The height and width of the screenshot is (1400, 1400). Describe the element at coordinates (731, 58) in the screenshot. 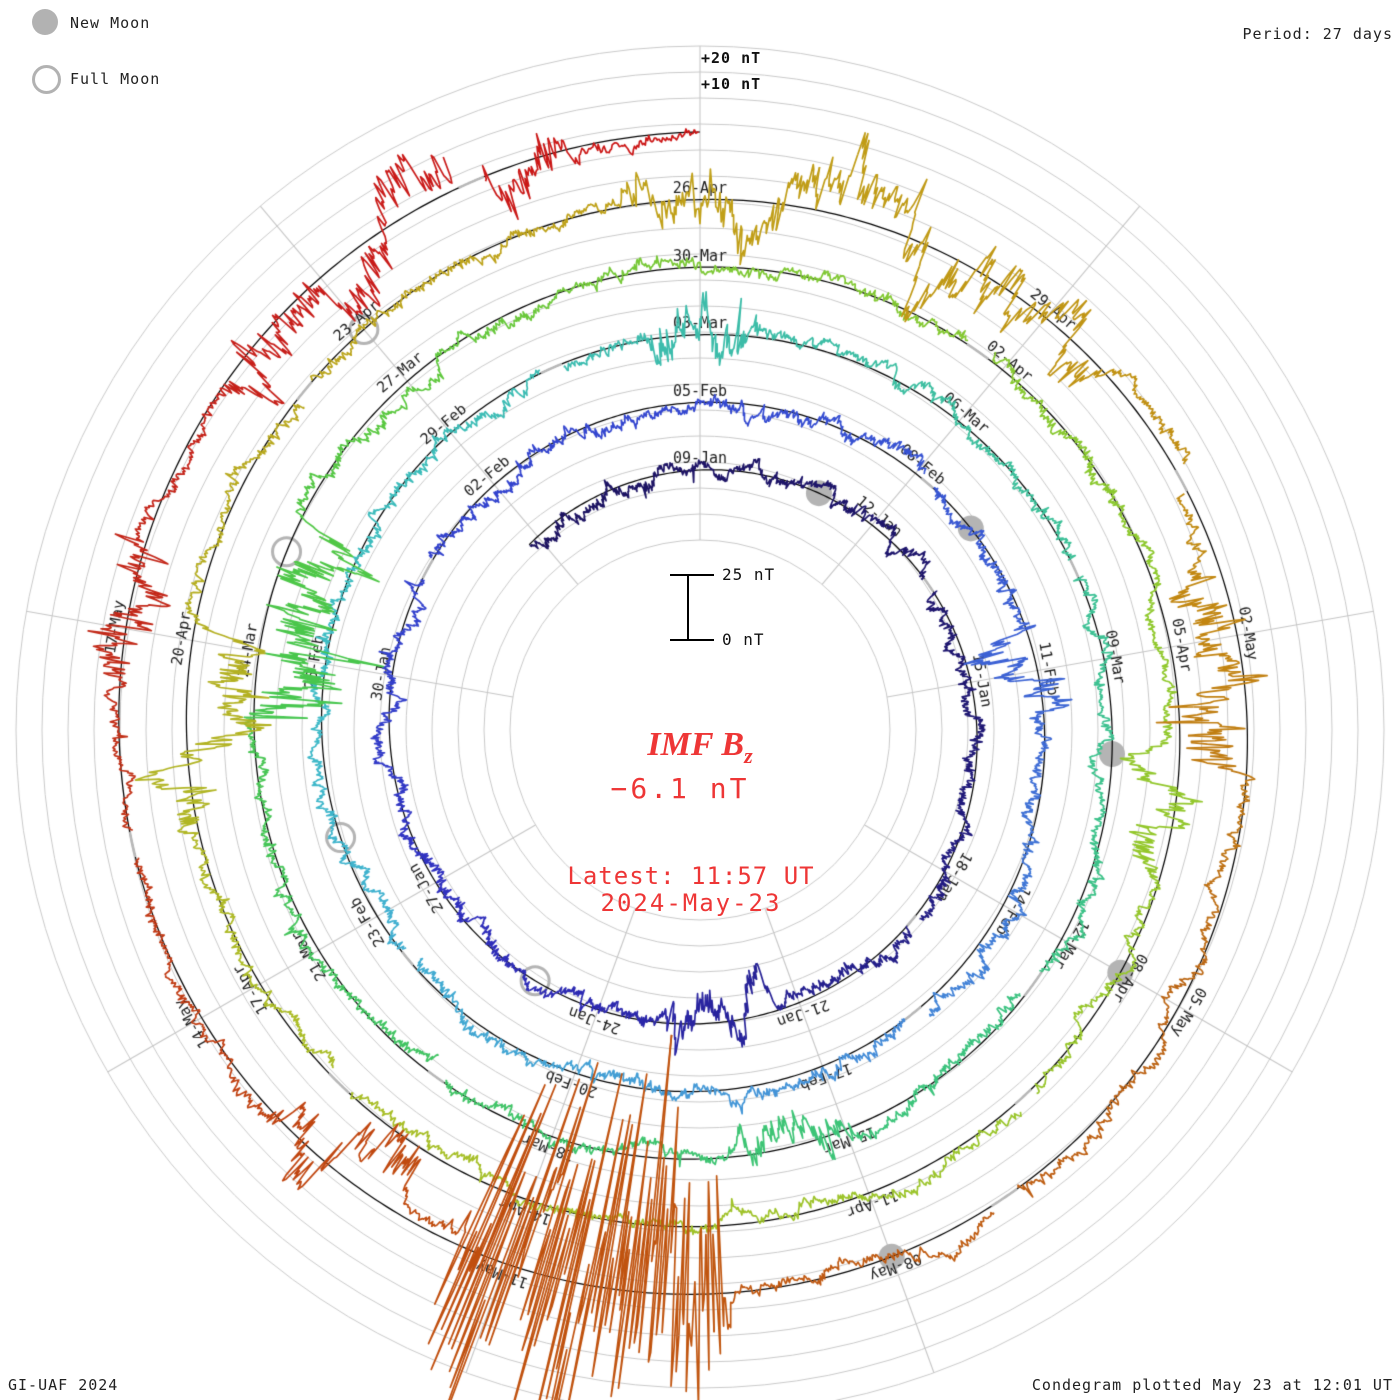

I see `plus20nt-label: +20 nT` at that location.